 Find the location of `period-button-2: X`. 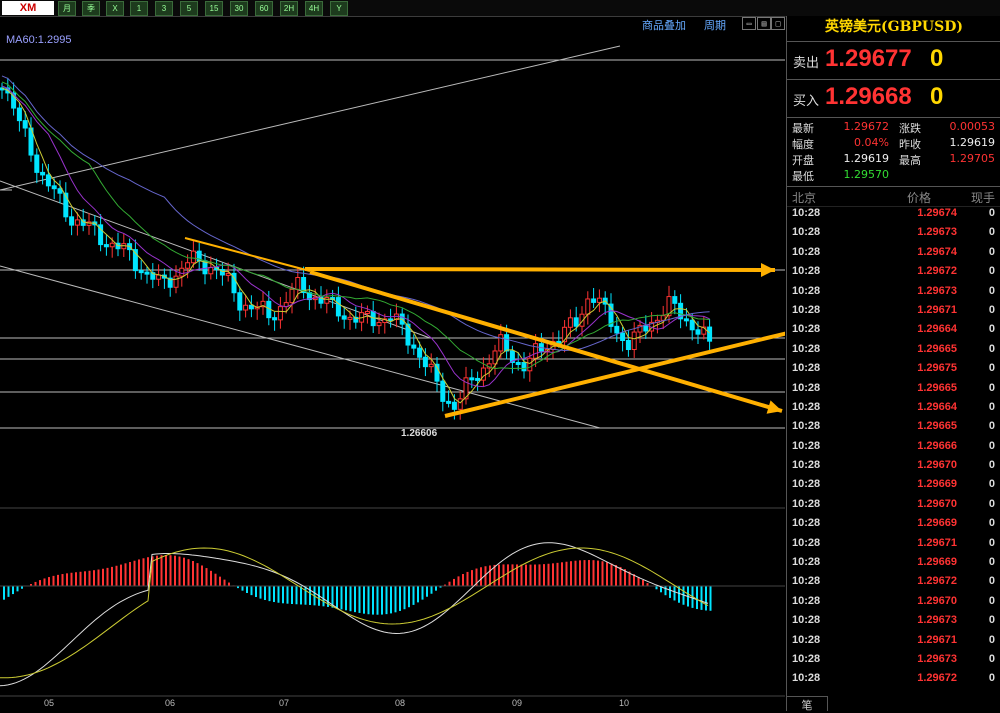

period-button-2: X is located at coordinates (115, 8).